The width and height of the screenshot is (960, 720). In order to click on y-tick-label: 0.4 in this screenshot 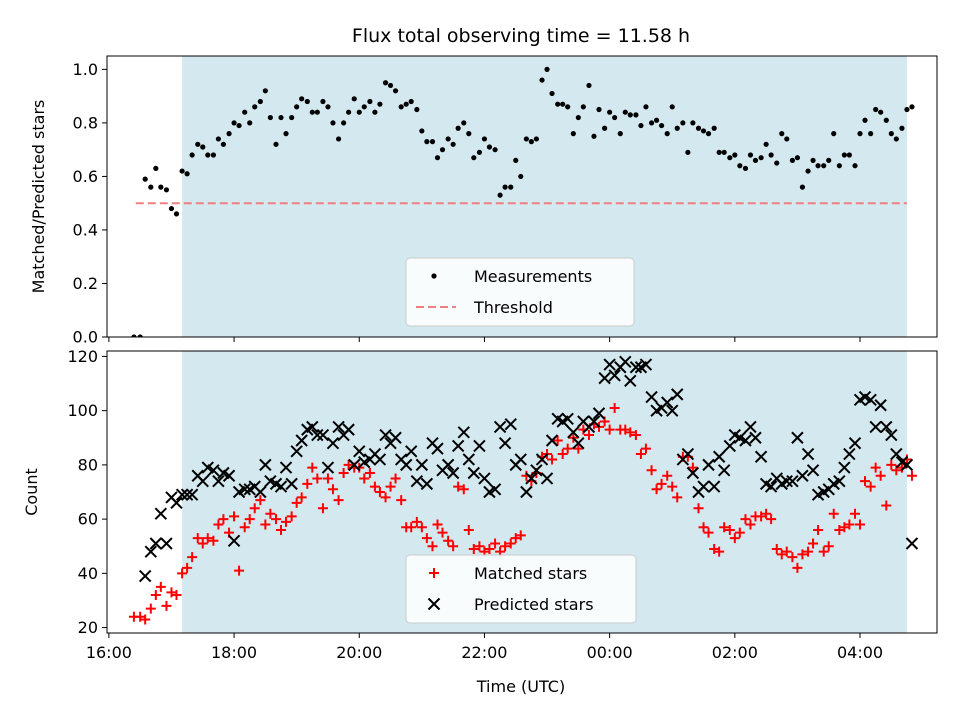, I will do `click(85, 229)`.